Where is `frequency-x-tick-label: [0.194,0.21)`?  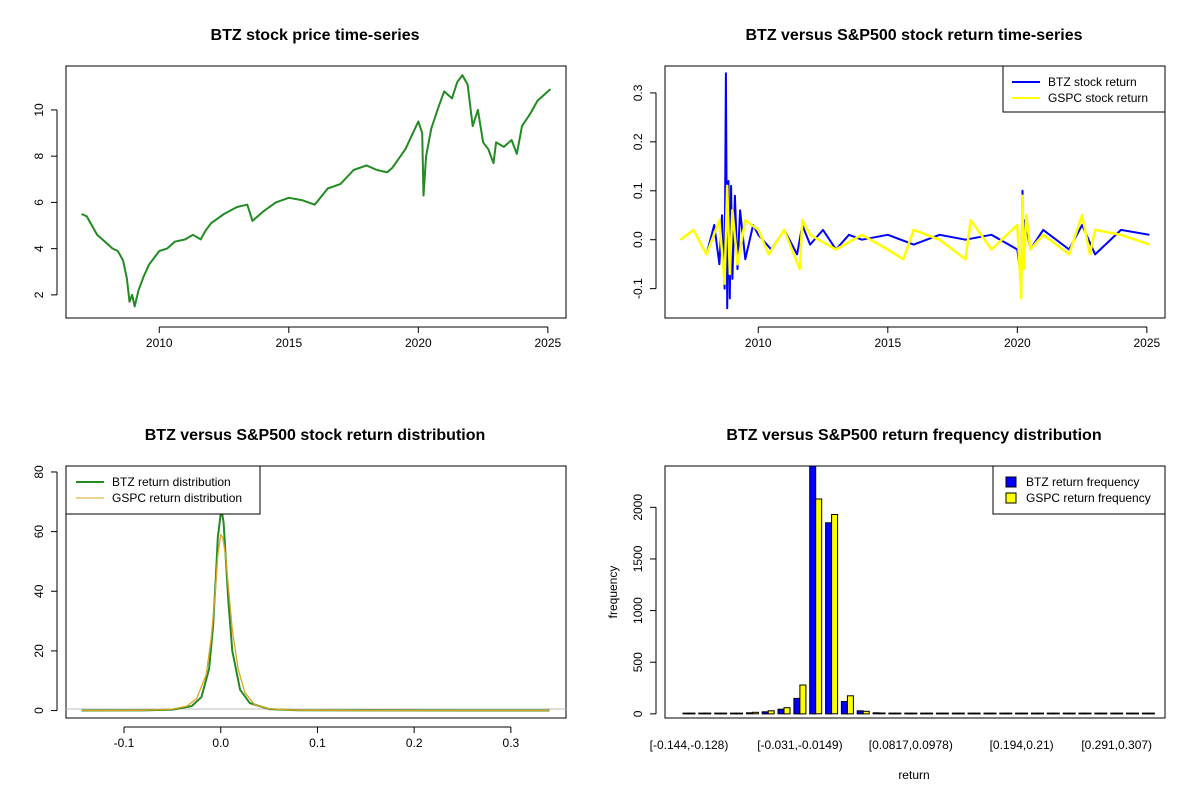
frequency-x-tick-label: [0.194,0.21) is located at coordinates (1022, 745).